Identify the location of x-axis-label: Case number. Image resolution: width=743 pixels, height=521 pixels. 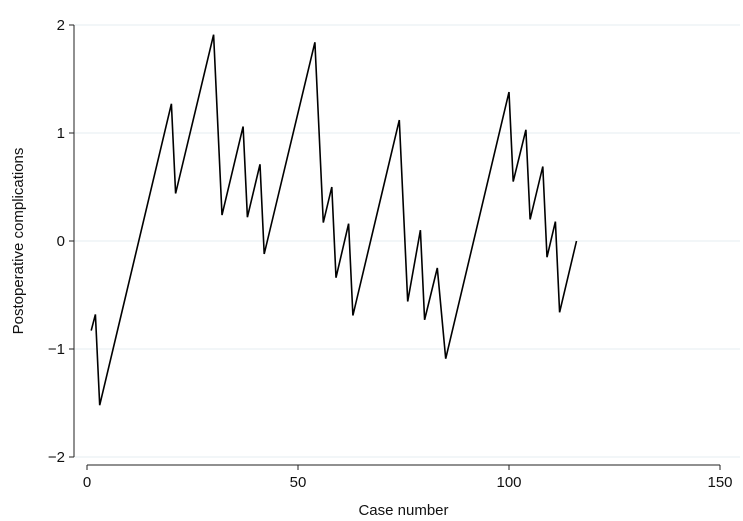
(403, 510).